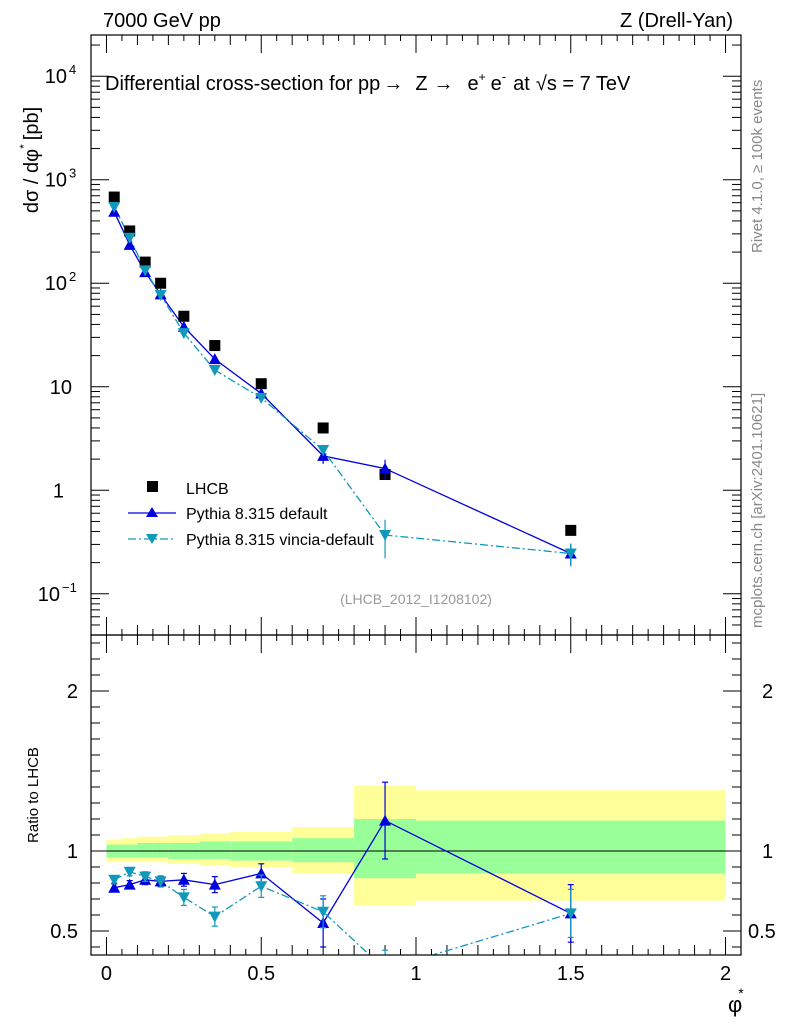 The height and width of the screenshot is (1024, 786). What do you see at coordinates (261, 974) in the screenshot?
I see `x-tick-label-0.5: 0.5` at bounding box center [261, 974].